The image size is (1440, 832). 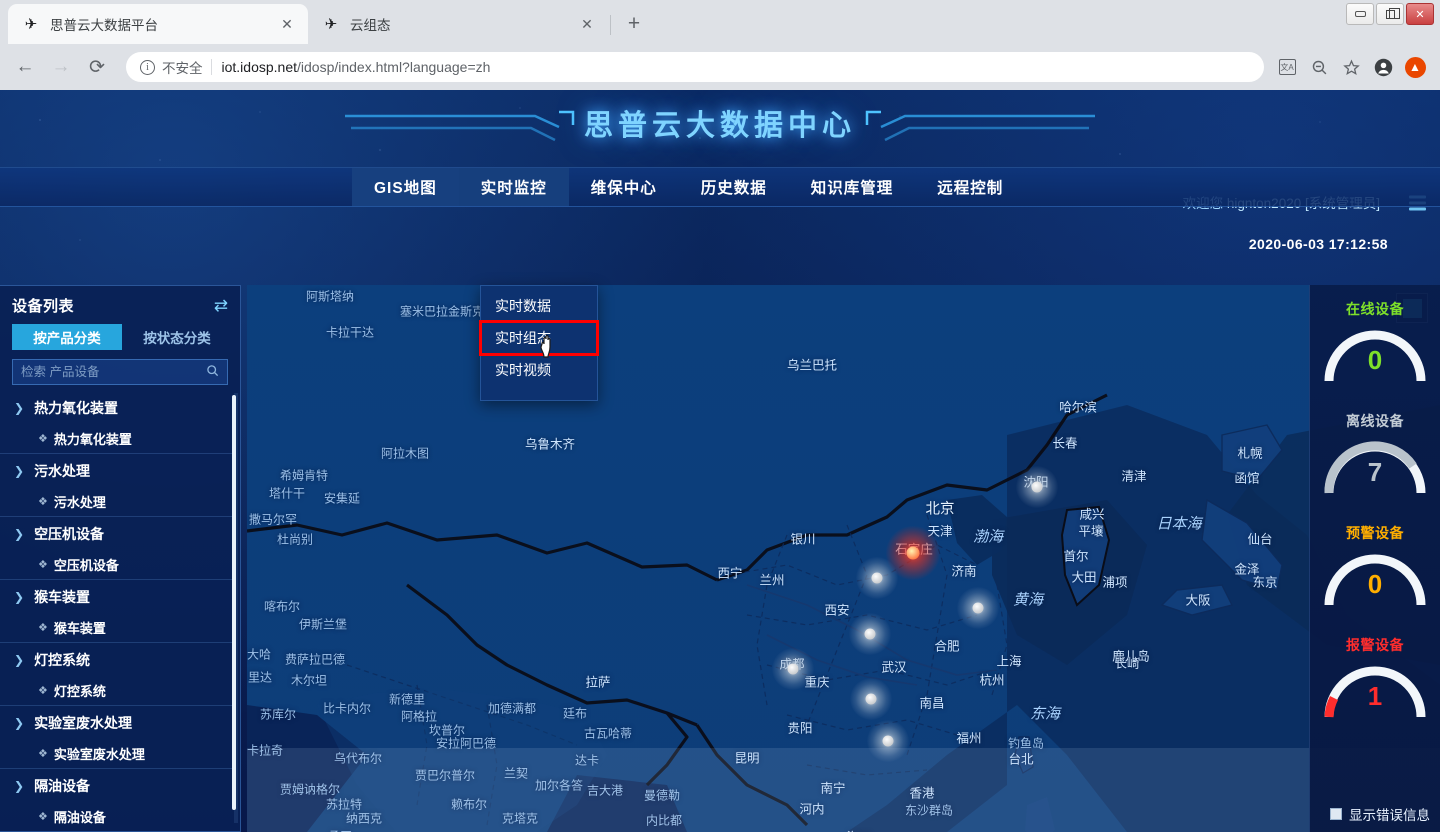 I want to click on device-item-label: 热力氧化装置, so click(x=92, y=439).